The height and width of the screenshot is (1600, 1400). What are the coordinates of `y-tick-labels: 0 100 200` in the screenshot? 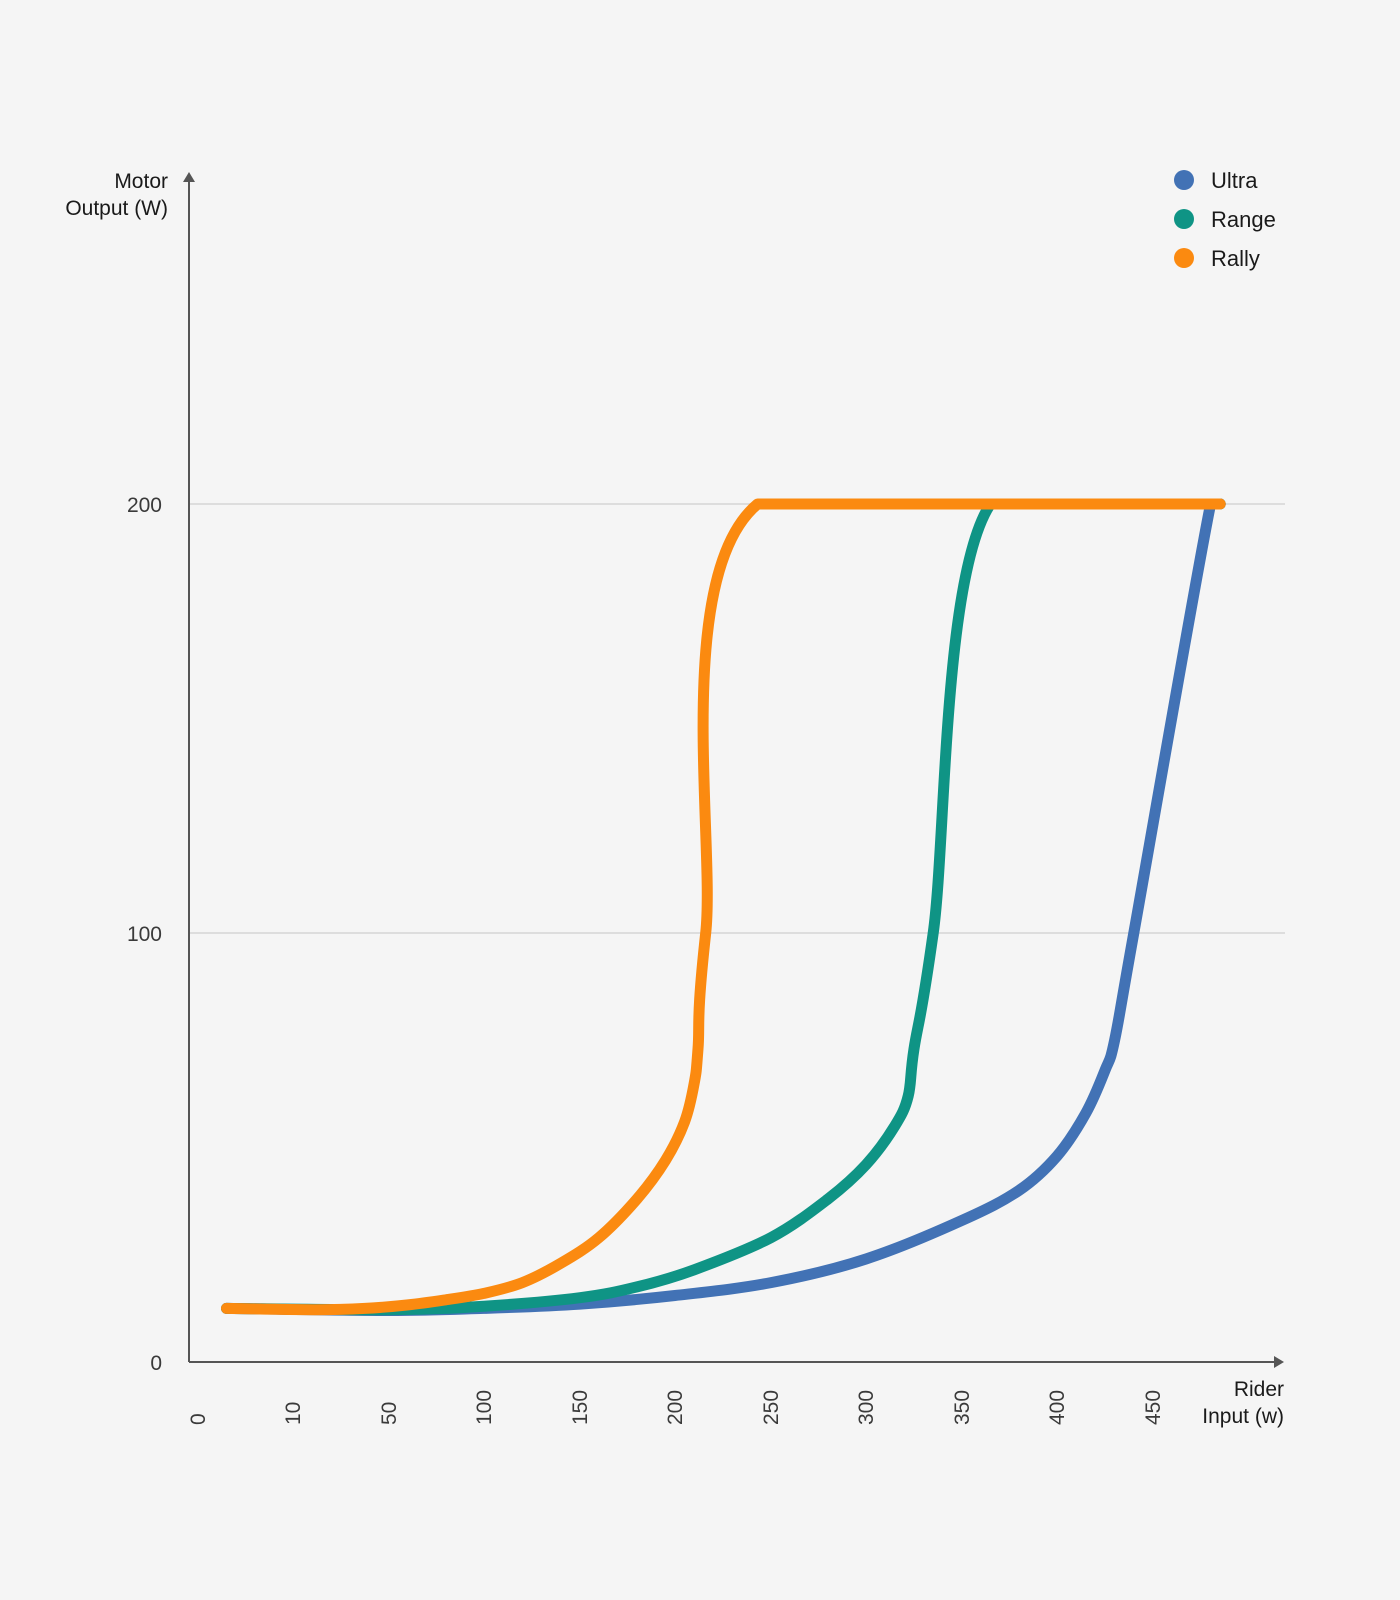 It's located at (144, 934).